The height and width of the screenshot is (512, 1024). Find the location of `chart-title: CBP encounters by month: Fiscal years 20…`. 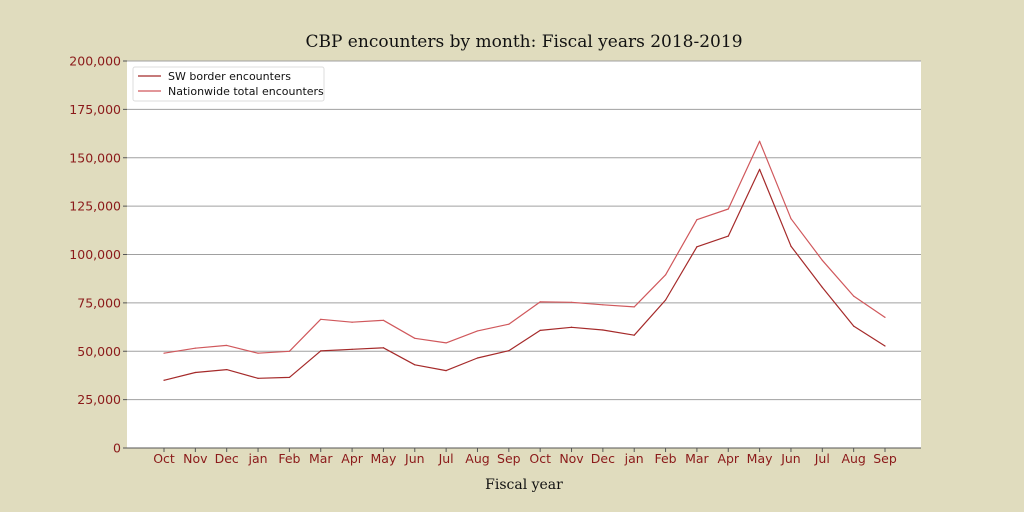

chart-title: CBP encounters by month: Fiscal years 20… is located at coordinates (523, 42).